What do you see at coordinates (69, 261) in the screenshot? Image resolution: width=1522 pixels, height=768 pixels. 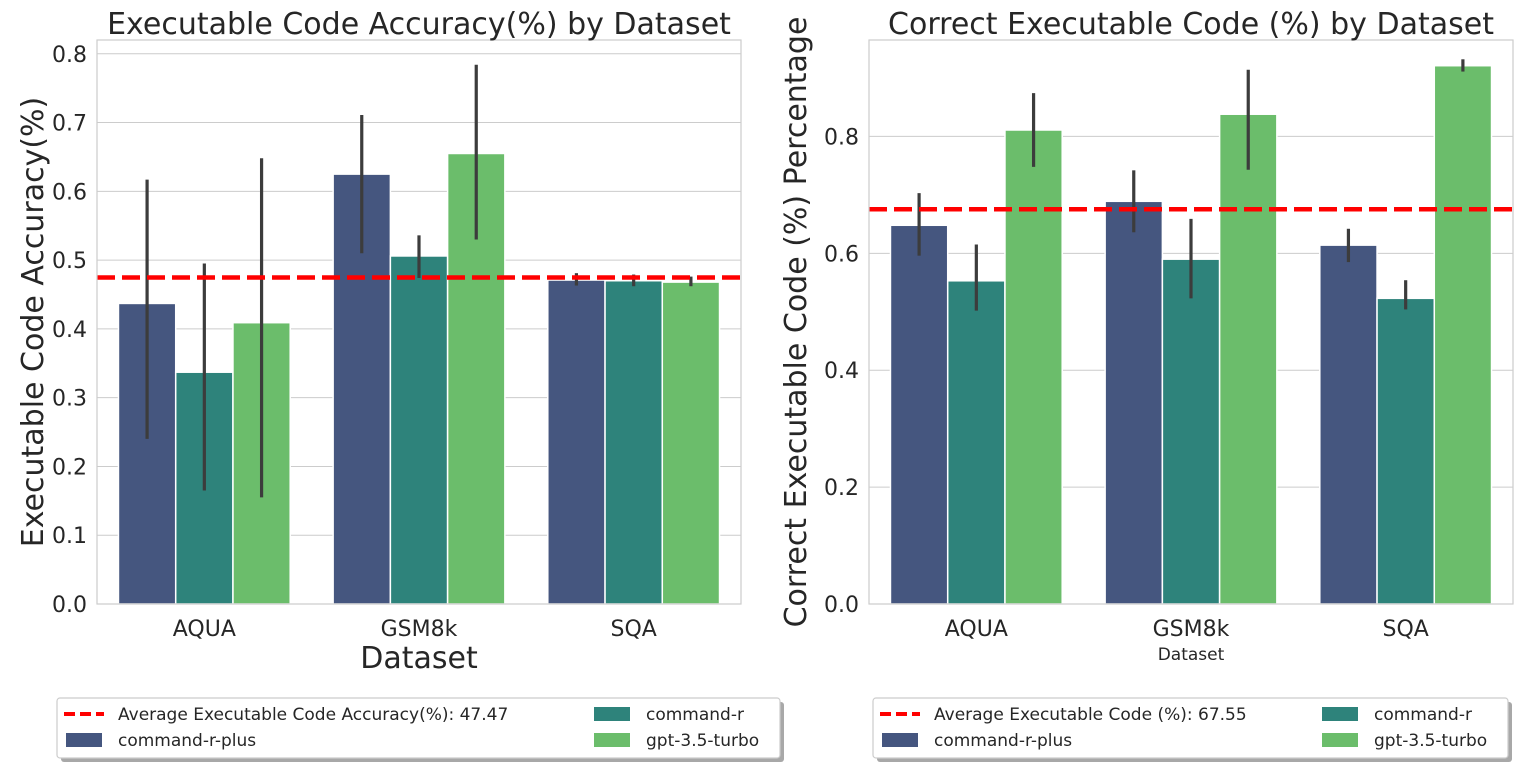 I see `y-tick-label: 0.5` at bounding box center [69, 261].